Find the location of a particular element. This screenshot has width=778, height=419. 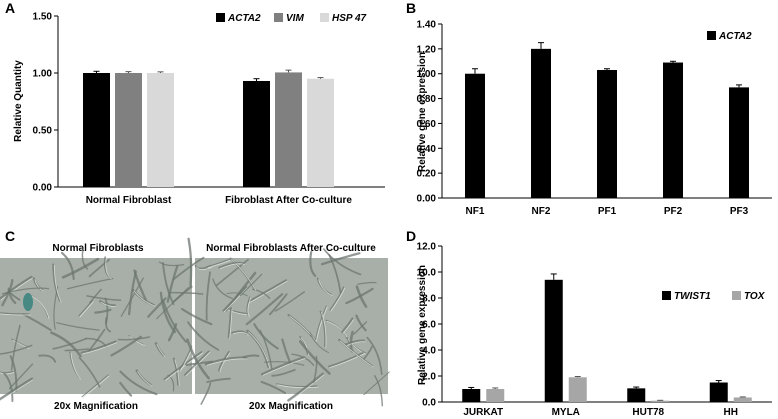

y-tick-label: 6.0 is located at coordinates (429, 325).